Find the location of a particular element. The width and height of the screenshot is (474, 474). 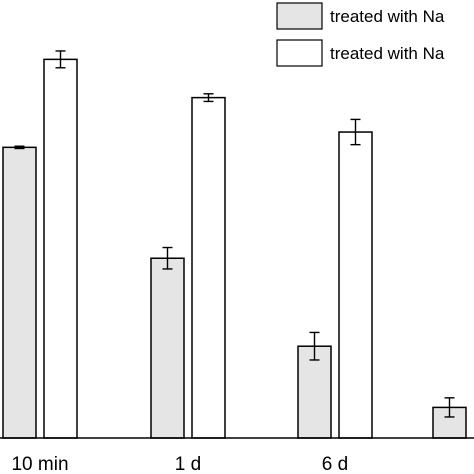

x-tick-labels: 10 min 1 d 6 d is located at coordinates (179, 464).